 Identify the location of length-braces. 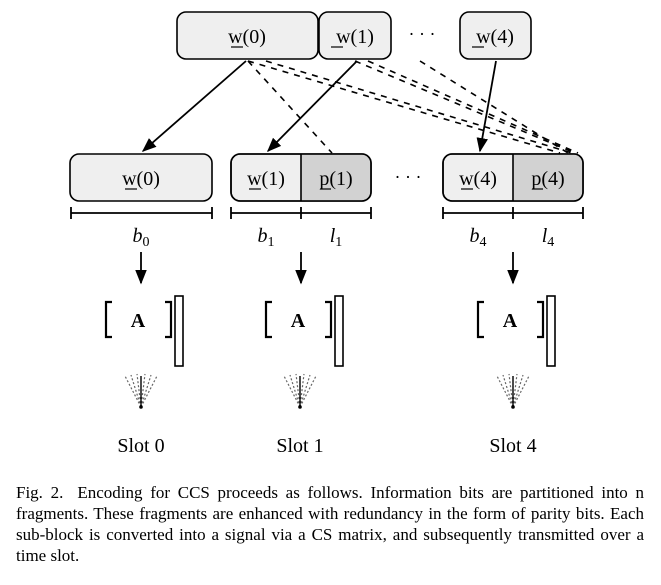
(327, 213).